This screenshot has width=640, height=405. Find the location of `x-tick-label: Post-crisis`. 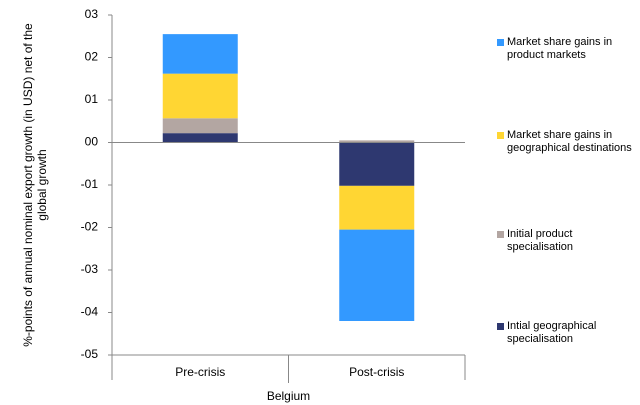

x-tick-label: Post-crisis is located at coordinates (376, 372).